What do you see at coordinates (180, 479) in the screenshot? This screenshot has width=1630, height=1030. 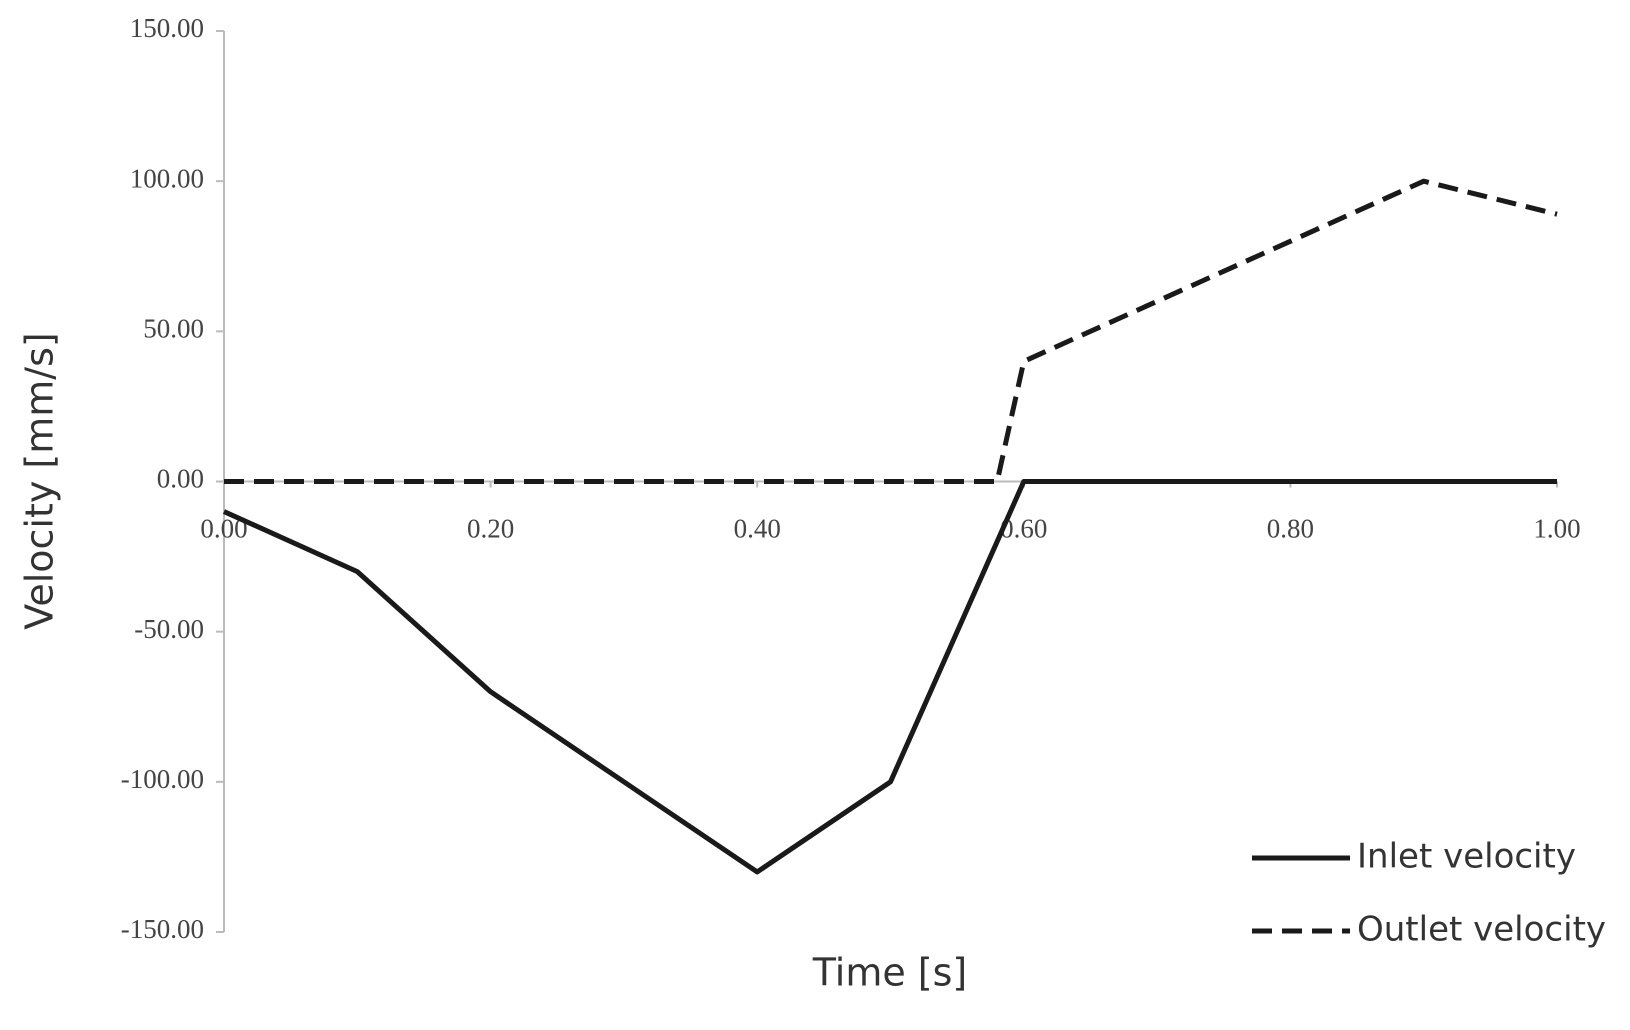 I see `y-tick-label: 0.00` at bounding box center [180, 479].